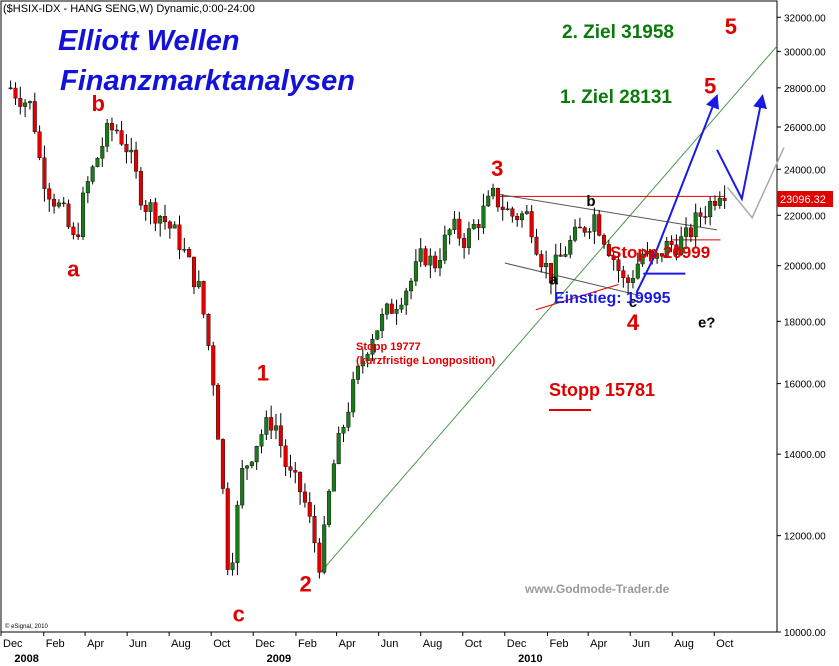 Image resolution: width=839 pixels, height=666 pixels. I want to click on last-price-value: 23096.32, so click(803, 200).